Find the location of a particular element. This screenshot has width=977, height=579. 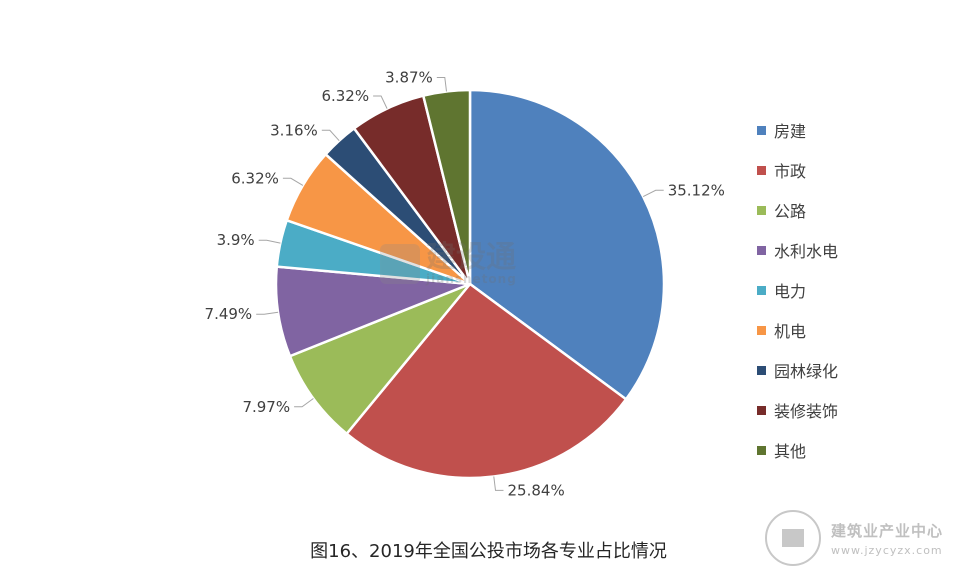

legend-label-6: 园林绿化 is located at coordinates (806, 371).